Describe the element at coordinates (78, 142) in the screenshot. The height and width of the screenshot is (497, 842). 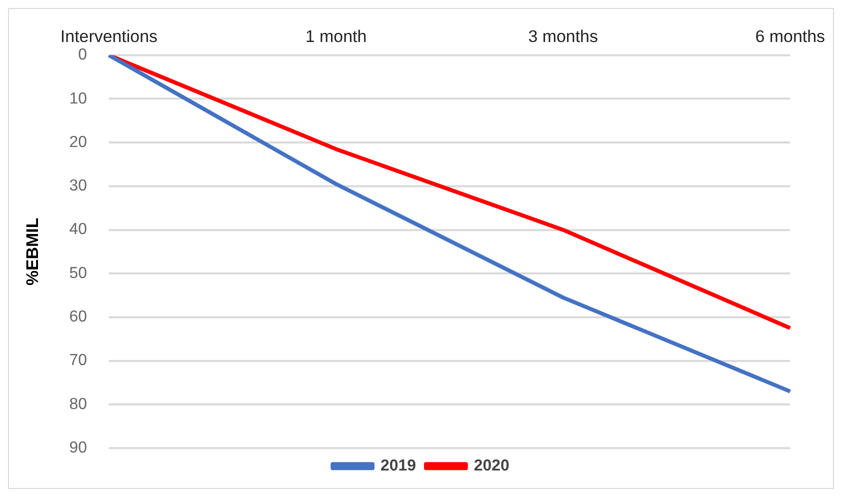
I see `y-tick-label: 20` at that location.